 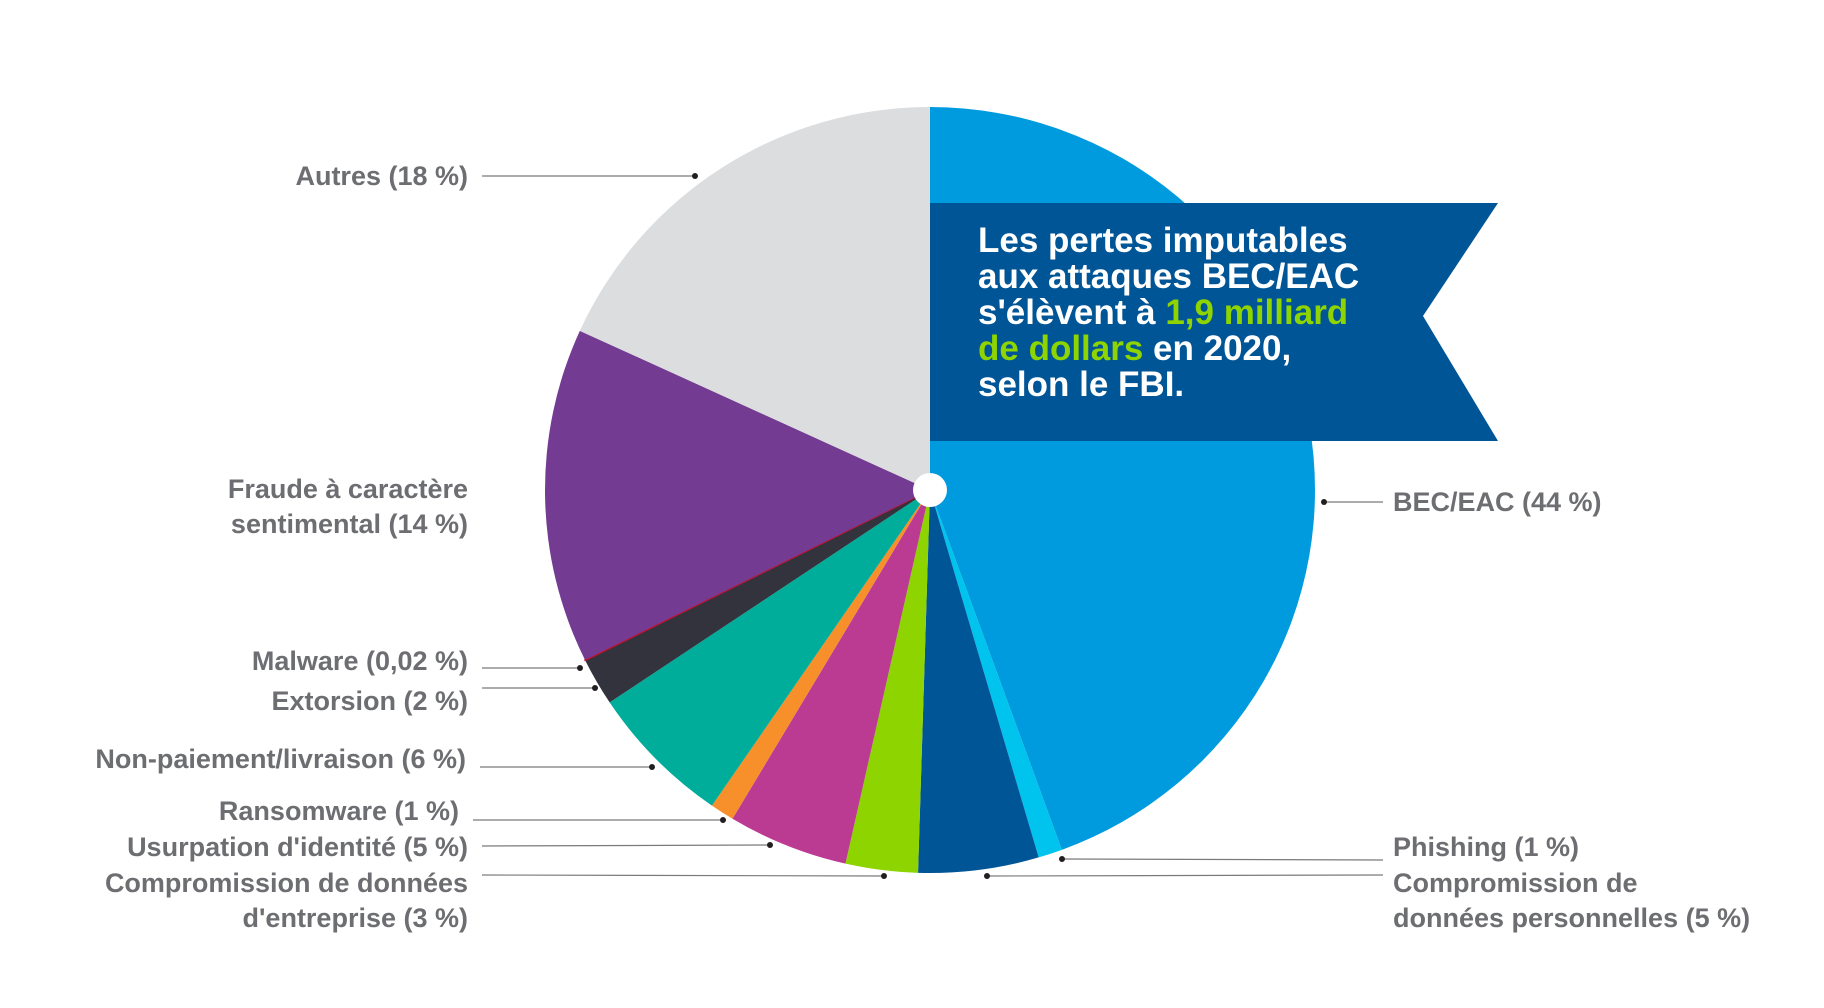 What do you see at coordinates (280, 759) in the screenshot?
I see `slice-label-non-paiement-livraison-6: Non-paiement/livraison (6 %)` at bounding box center [280, 759].